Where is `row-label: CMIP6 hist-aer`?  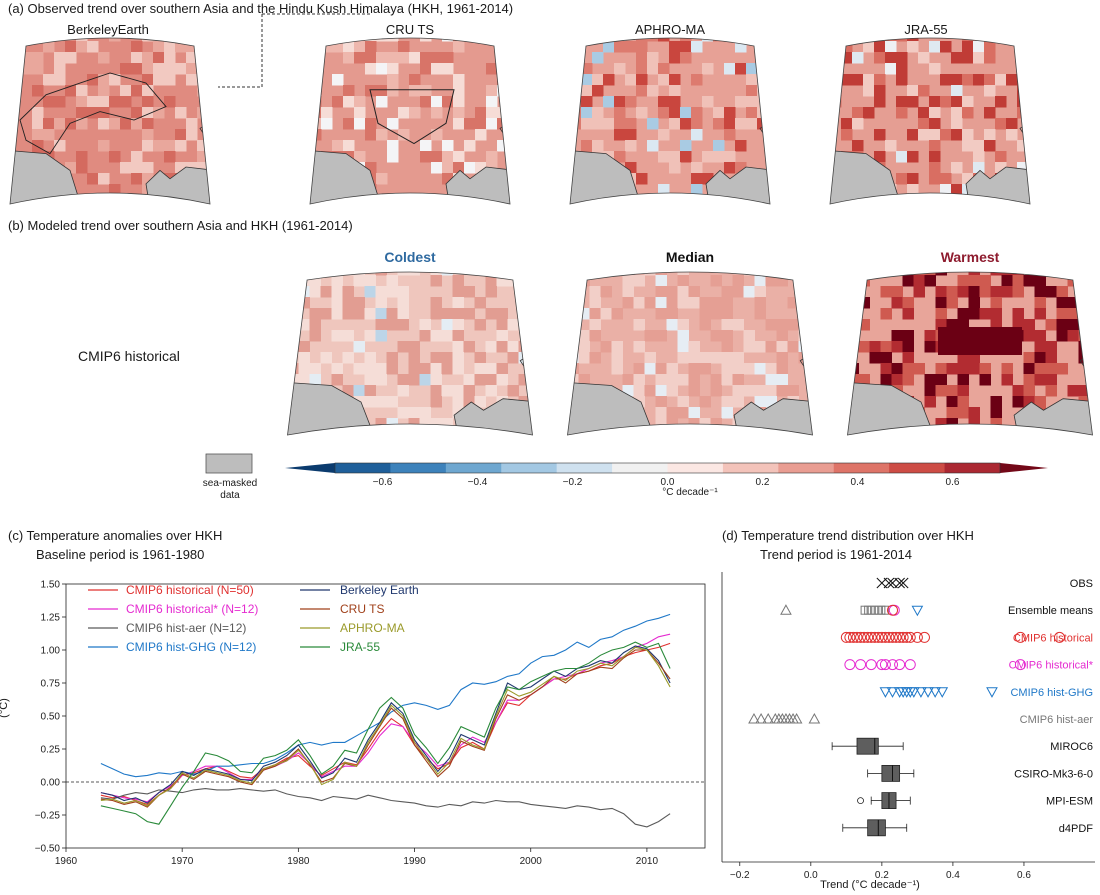 row-label: CMIP6 hist-aer is located at coordinates (1057, 720).